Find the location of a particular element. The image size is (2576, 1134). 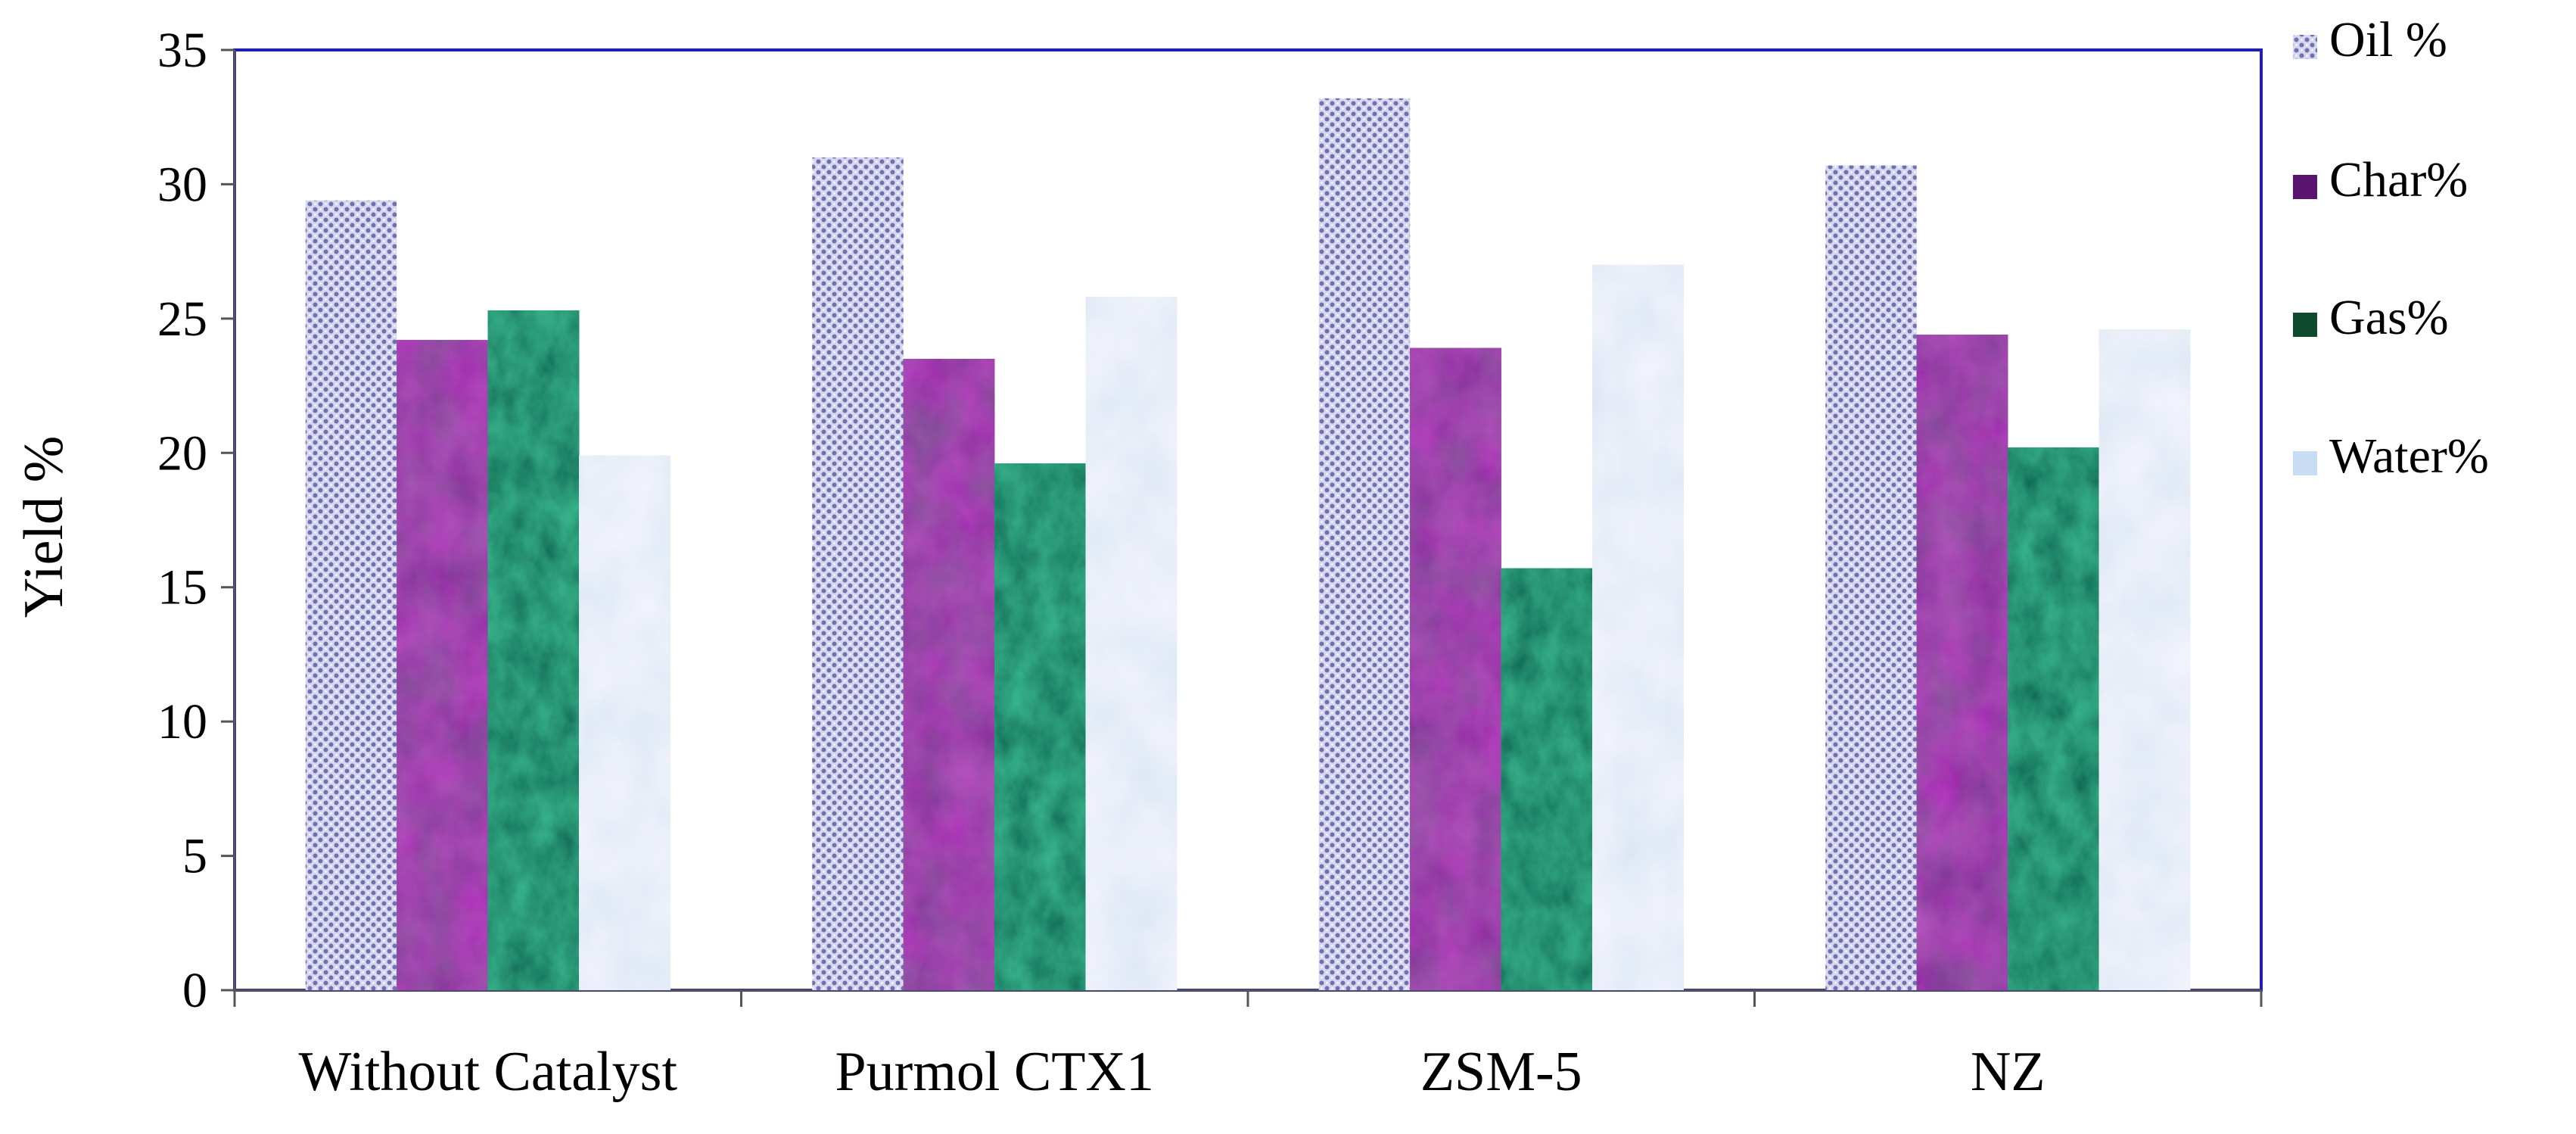

y-tick-label: 30 is located at coordinates (182, 184).